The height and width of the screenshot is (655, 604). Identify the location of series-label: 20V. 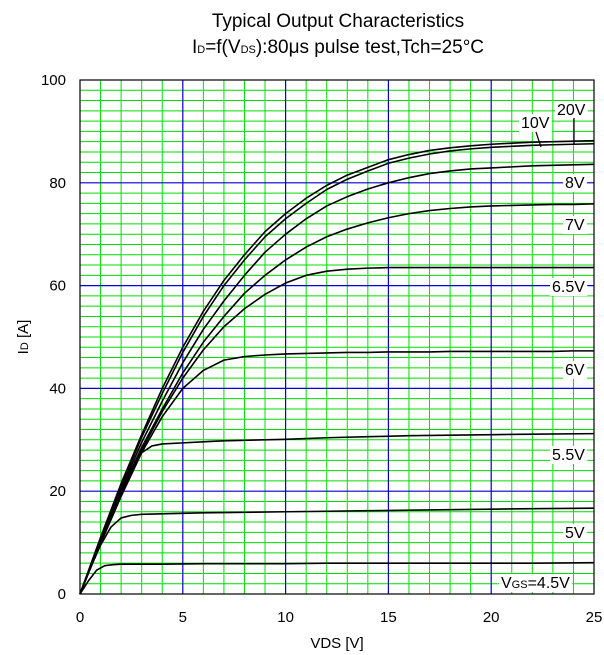
(571, 110).